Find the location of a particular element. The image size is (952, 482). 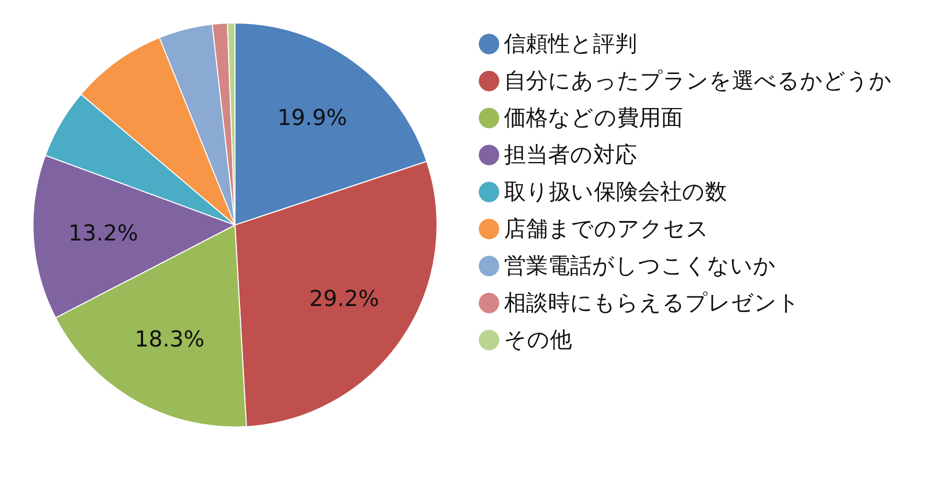

legend-label: その他 is located at coordinates (538, 340).